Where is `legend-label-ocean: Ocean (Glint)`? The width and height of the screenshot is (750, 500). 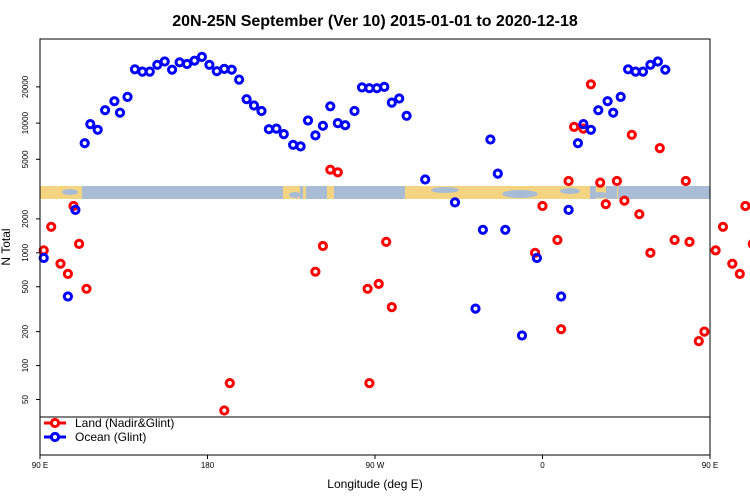 legend-label-ocean: Ocean (Glint) is located at coordinates (110, 437).